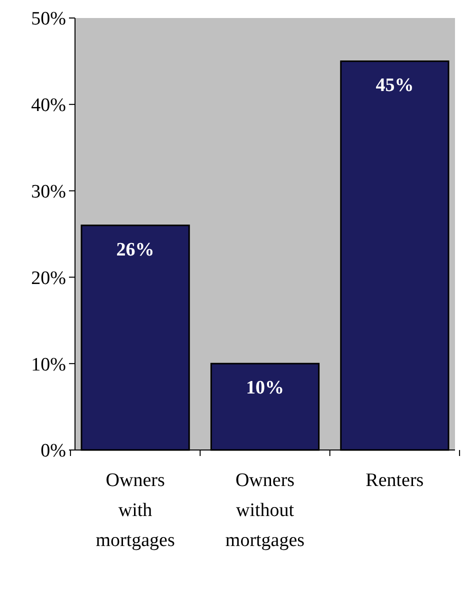 This screenshot has width=465, height=594. Describe the element at coordinates (53, 451) in the screenshot. I see `y-tick-label: 0%` at that location.